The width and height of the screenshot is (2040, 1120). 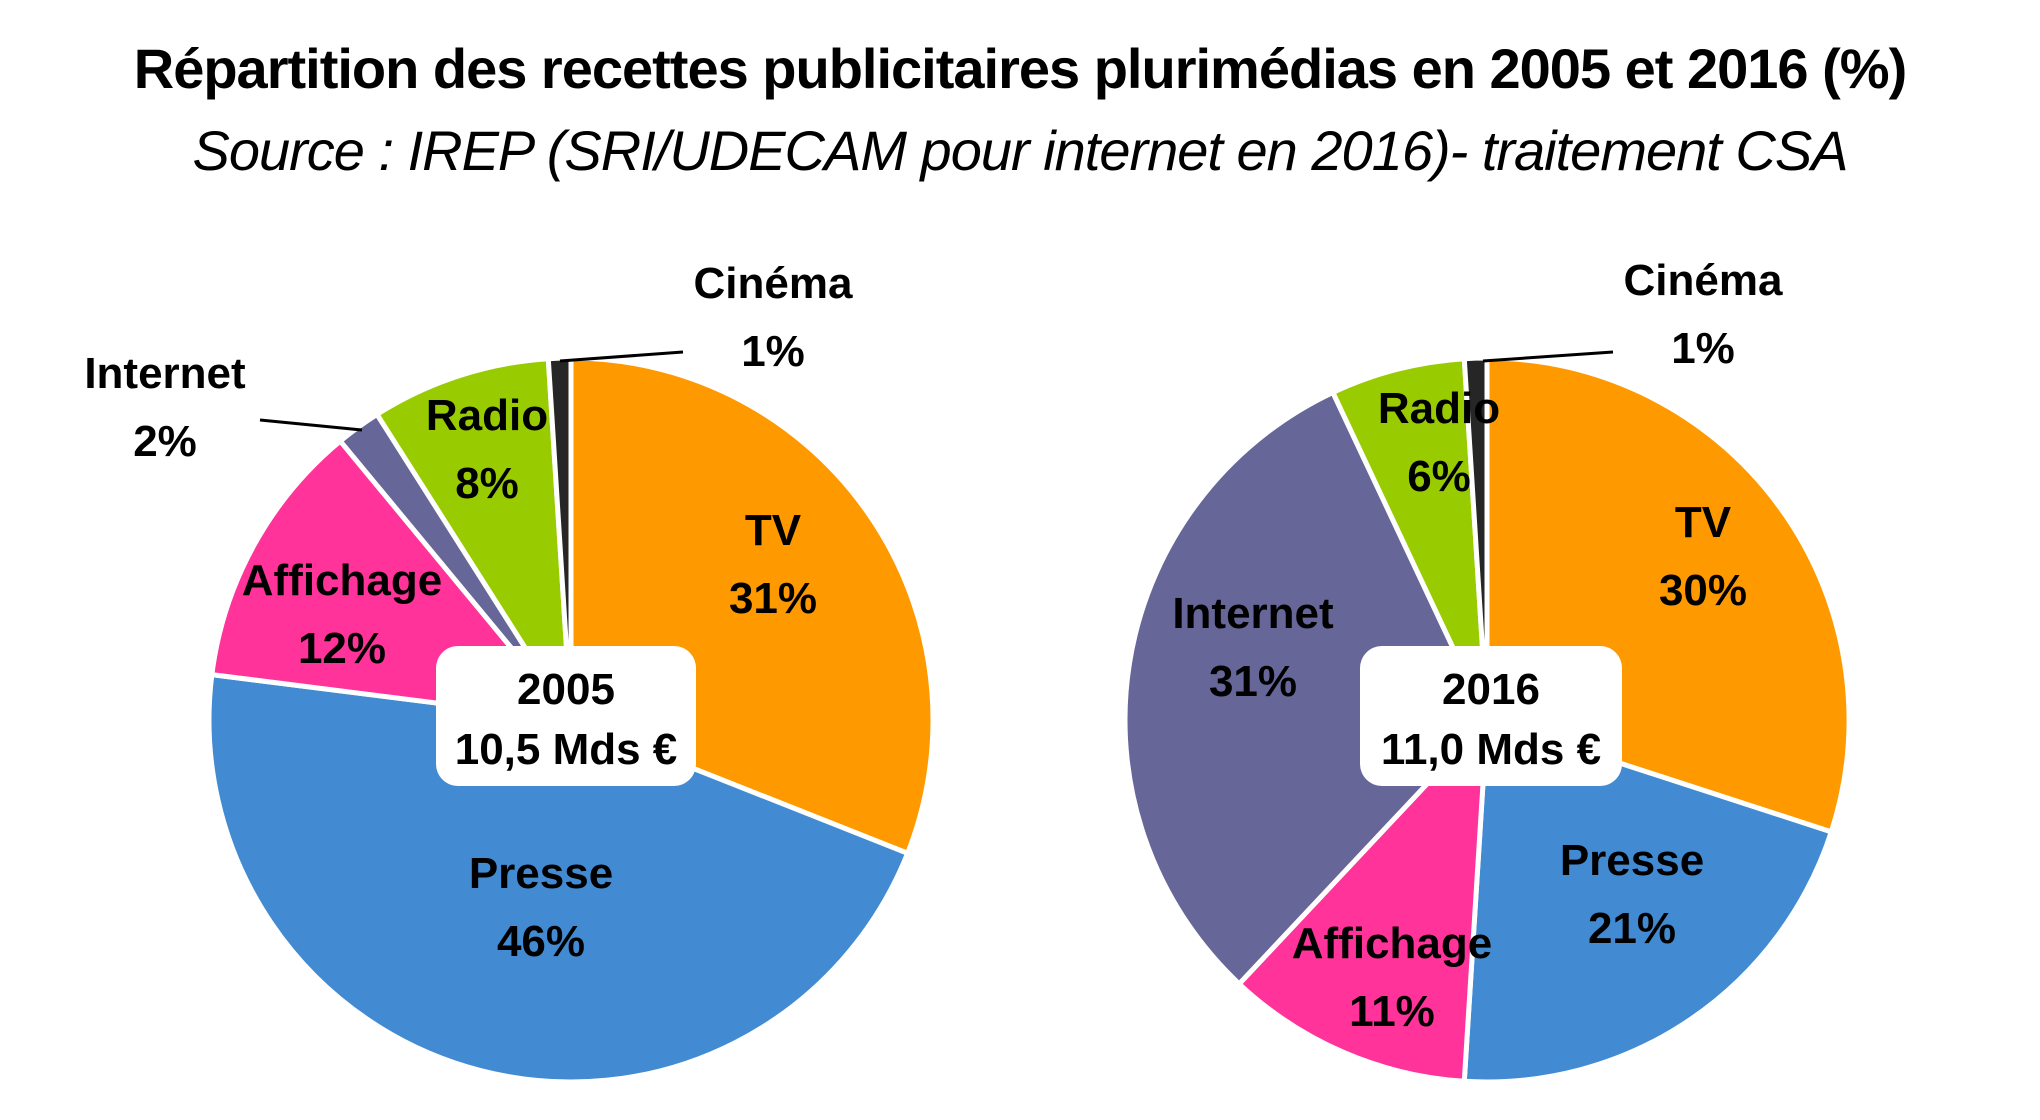 I want to click on center-year: 2005, so click(x=566, y=689).